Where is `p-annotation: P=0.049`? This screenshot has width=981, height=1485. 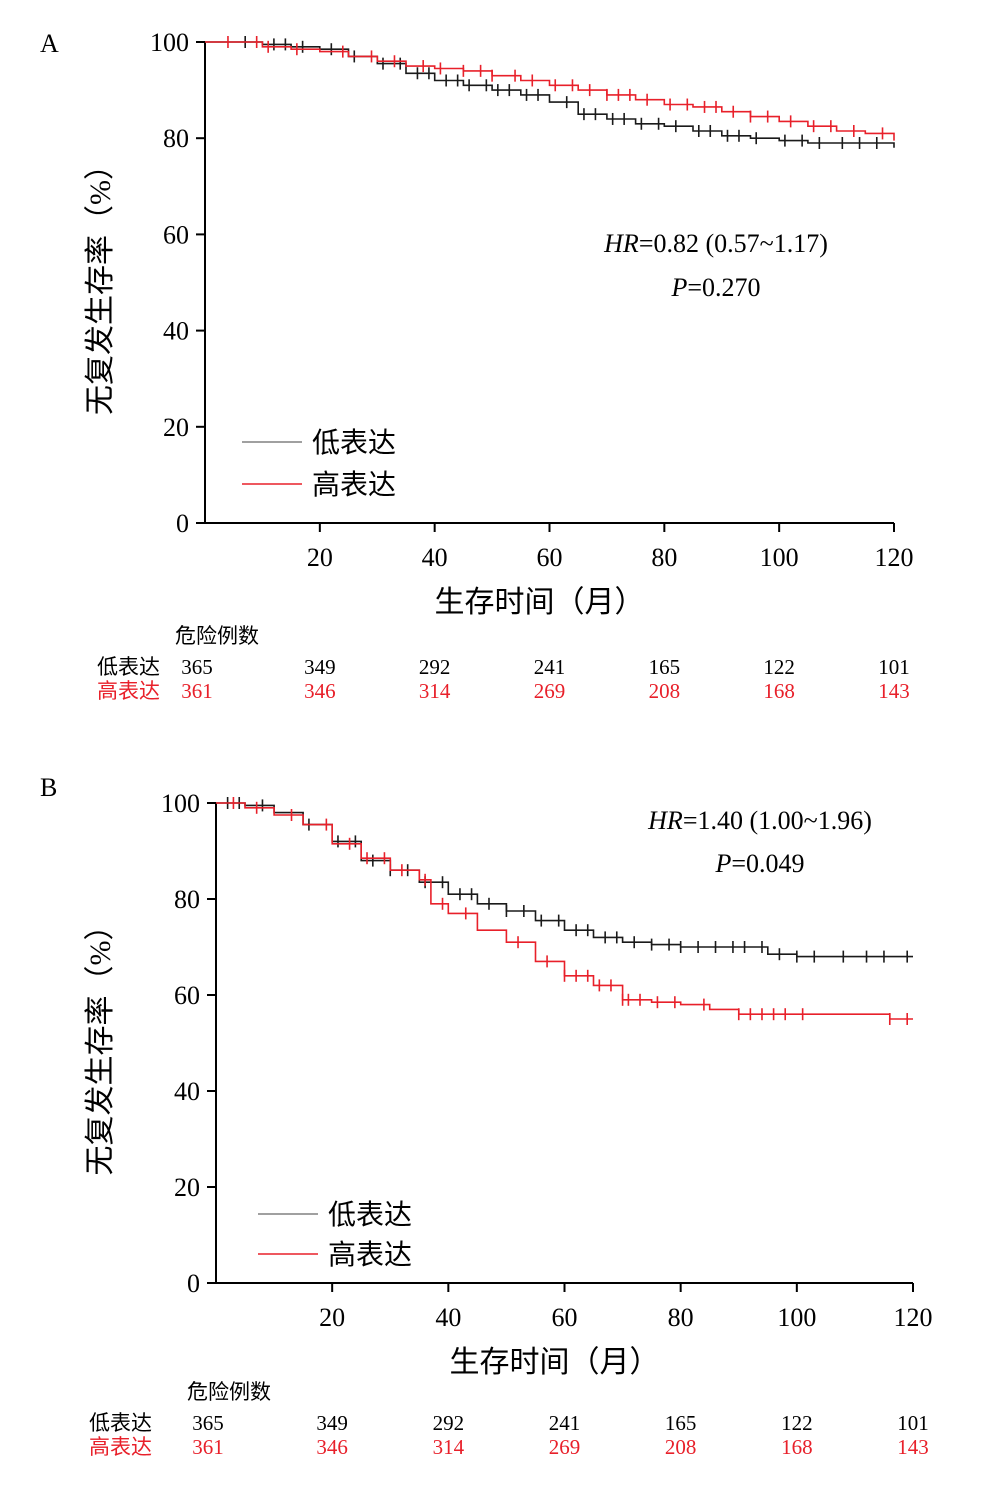
p-annotation: P=0.049 is located at coordinates (759, 863).